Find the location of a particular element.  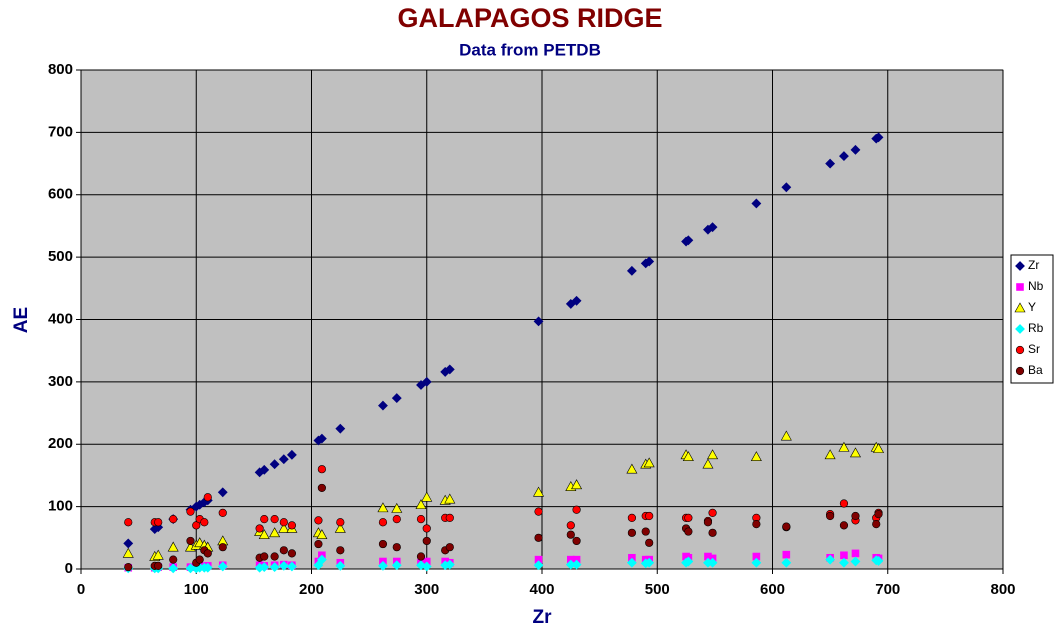

y-tick-label: 300 is located at coordinates (60, 381).